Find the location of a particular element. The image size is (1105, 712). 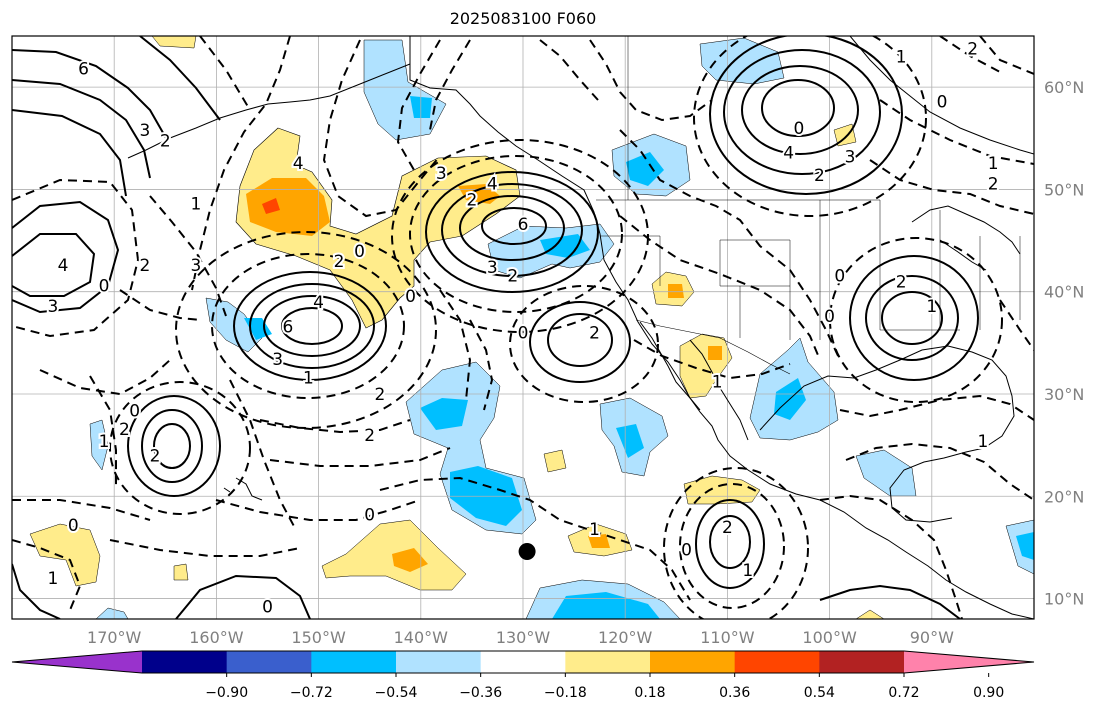

colorbar-upper-extension is located at coordinates (969, 662).